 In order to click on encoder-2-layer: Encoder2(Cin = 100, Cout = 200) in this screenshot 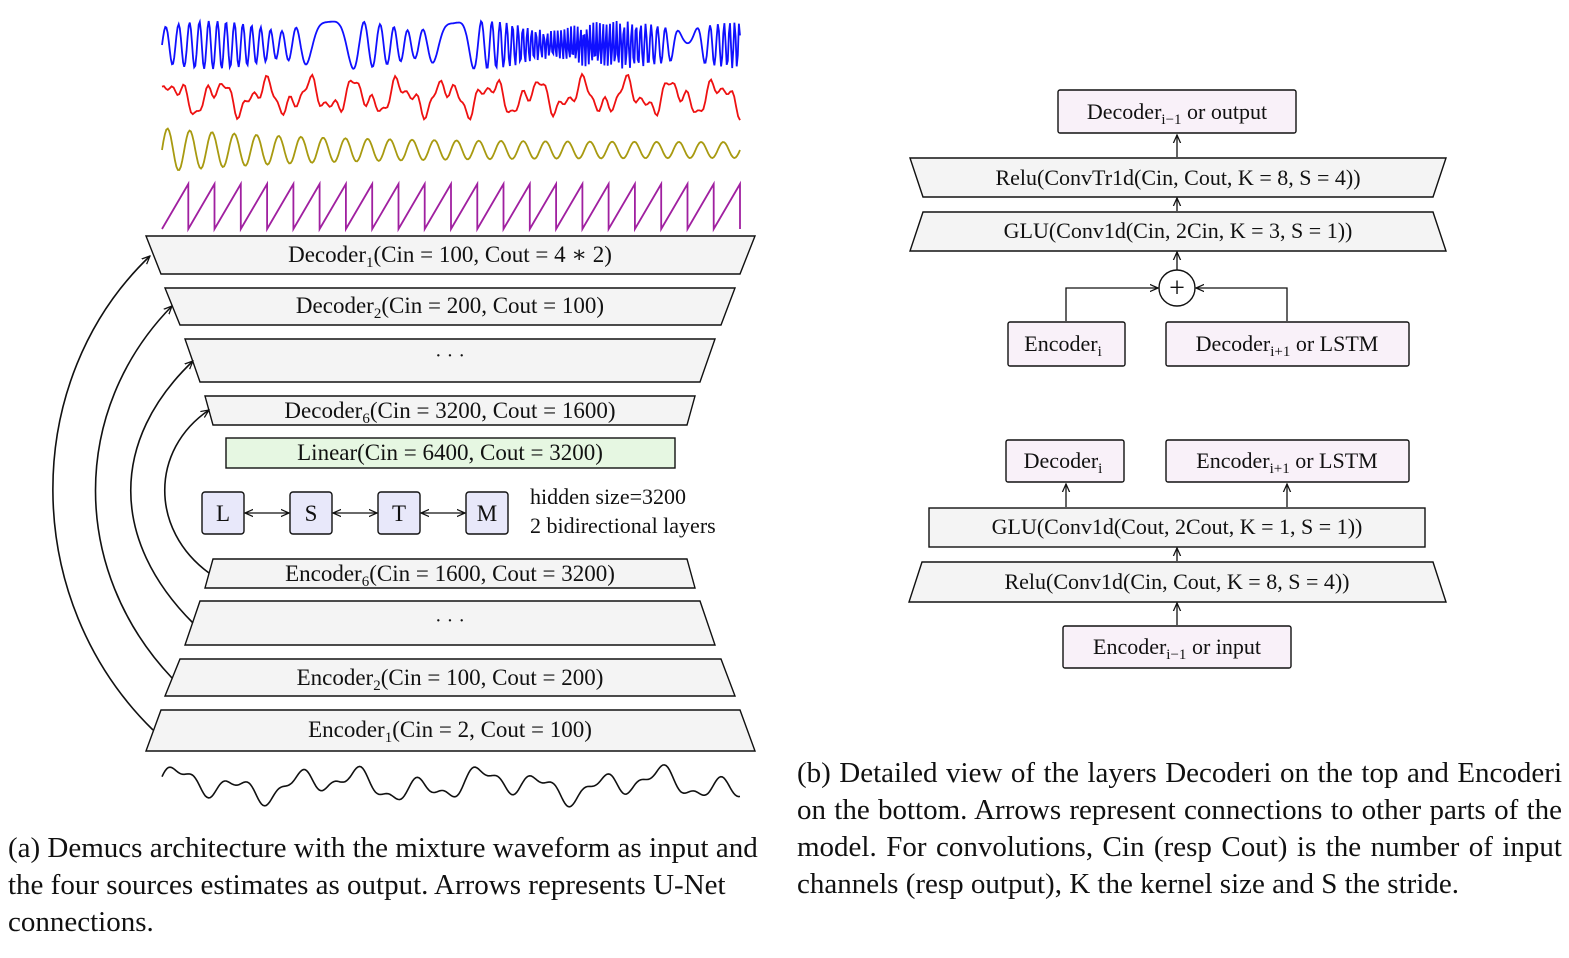, I will do `click(450, 677)`.